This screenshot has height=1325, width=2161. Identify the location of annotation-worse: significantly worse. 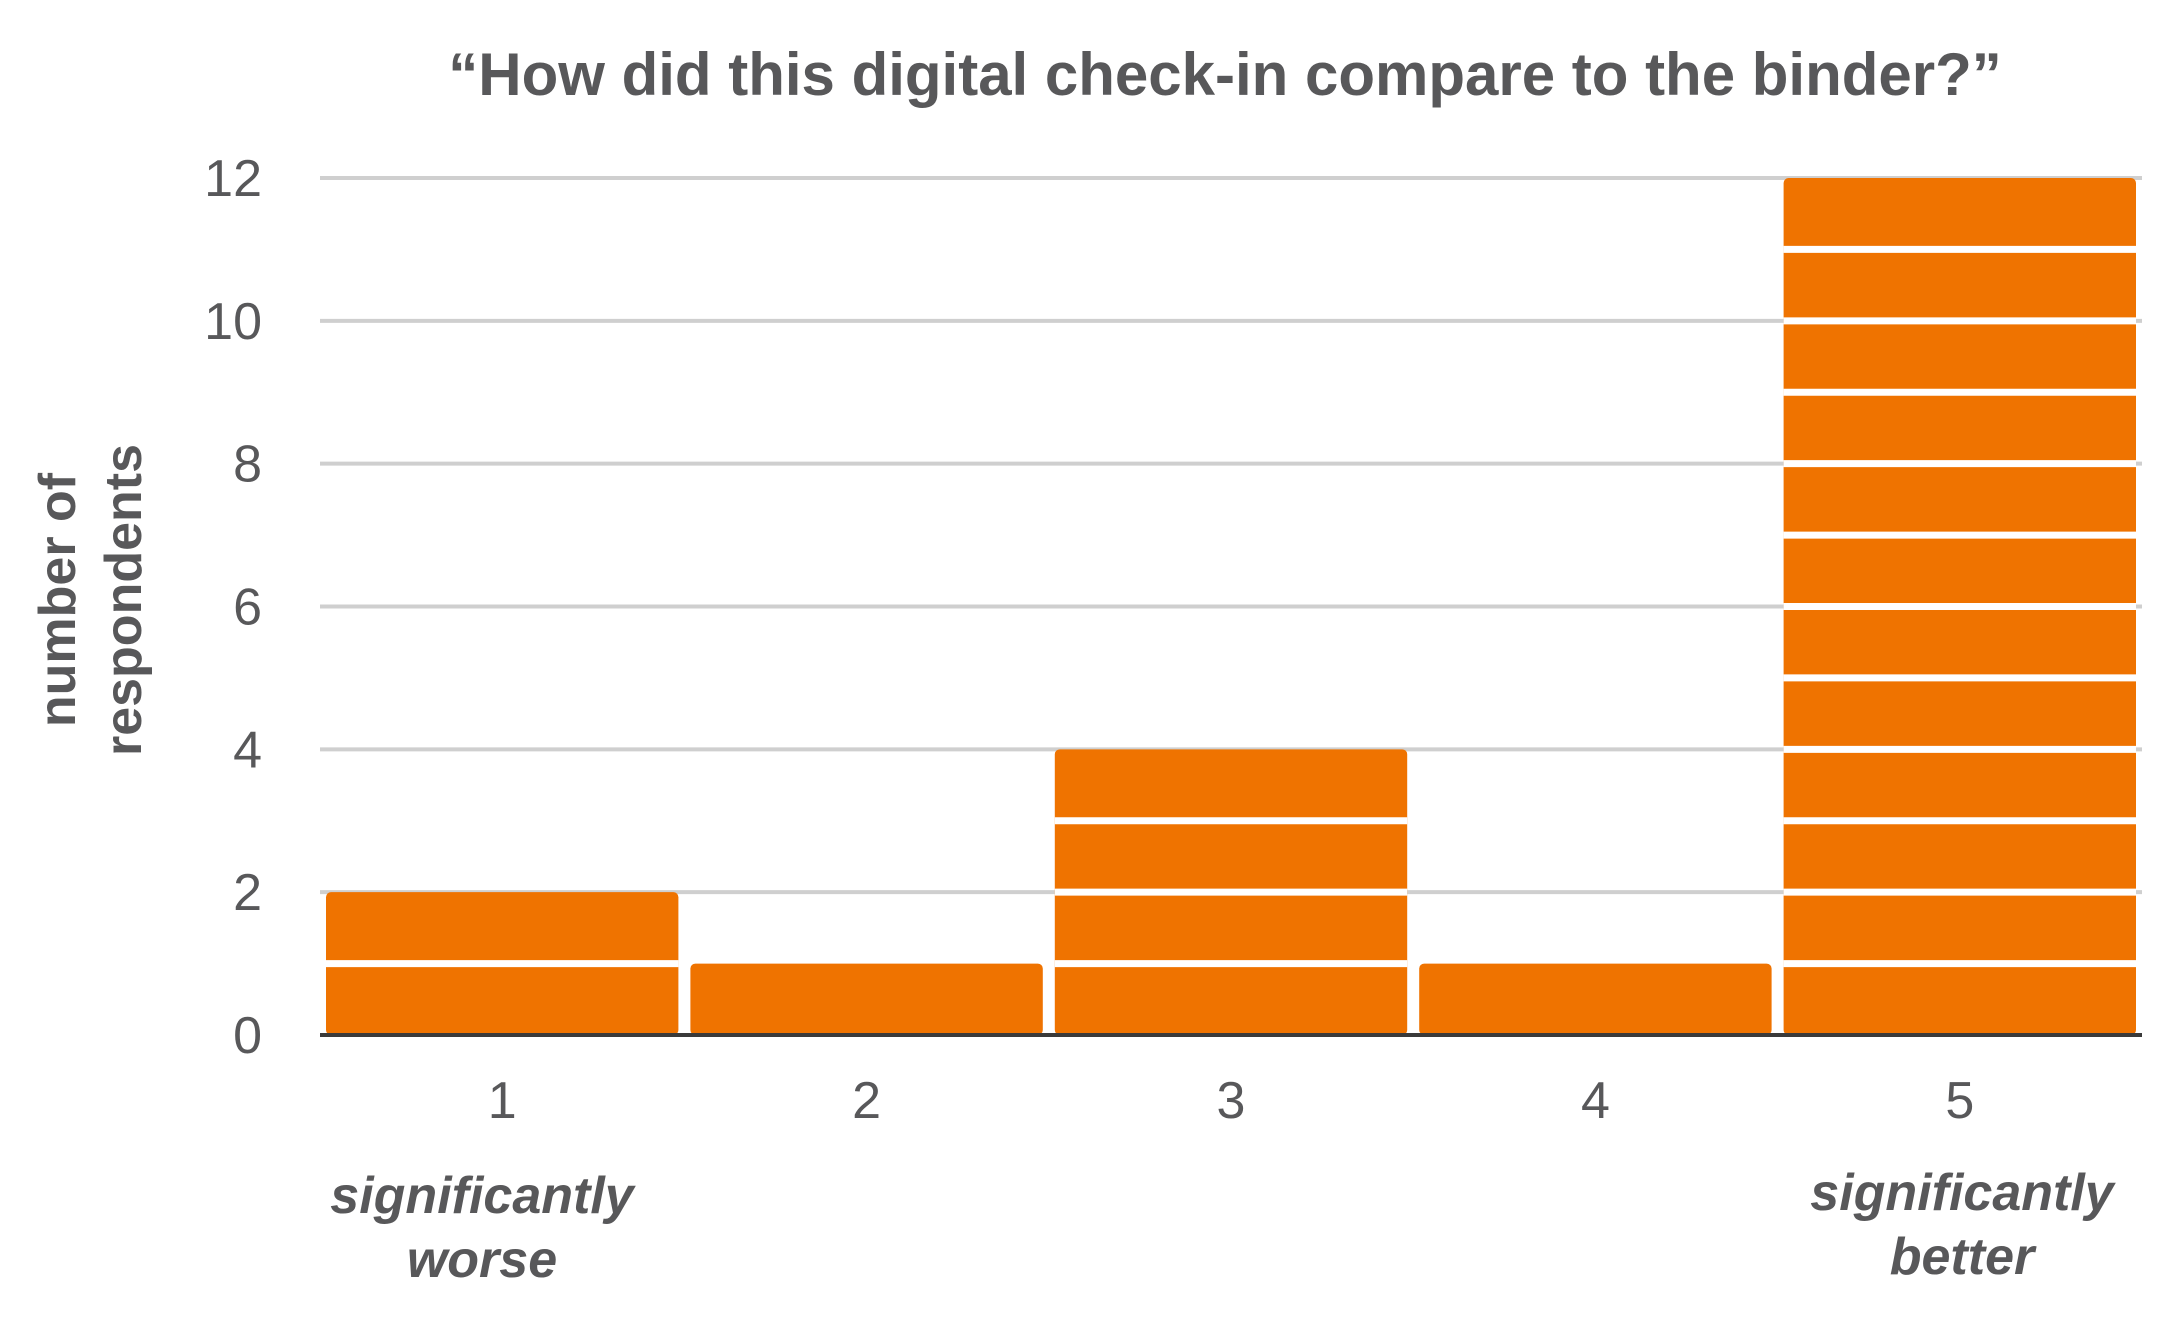
(483, 1228).